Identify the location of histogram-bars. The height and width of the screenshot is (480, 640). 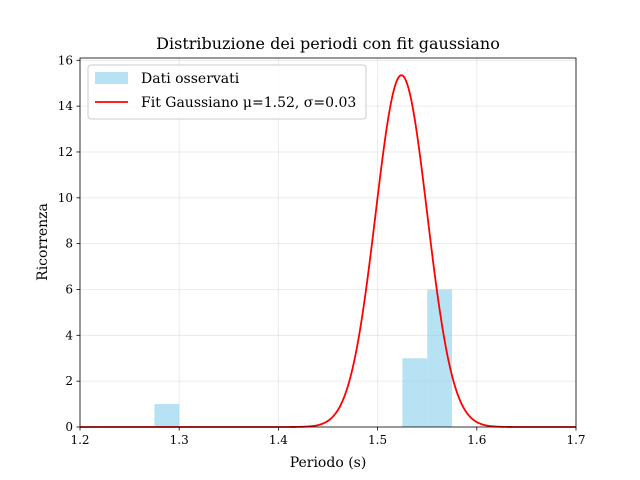
(303, 358).